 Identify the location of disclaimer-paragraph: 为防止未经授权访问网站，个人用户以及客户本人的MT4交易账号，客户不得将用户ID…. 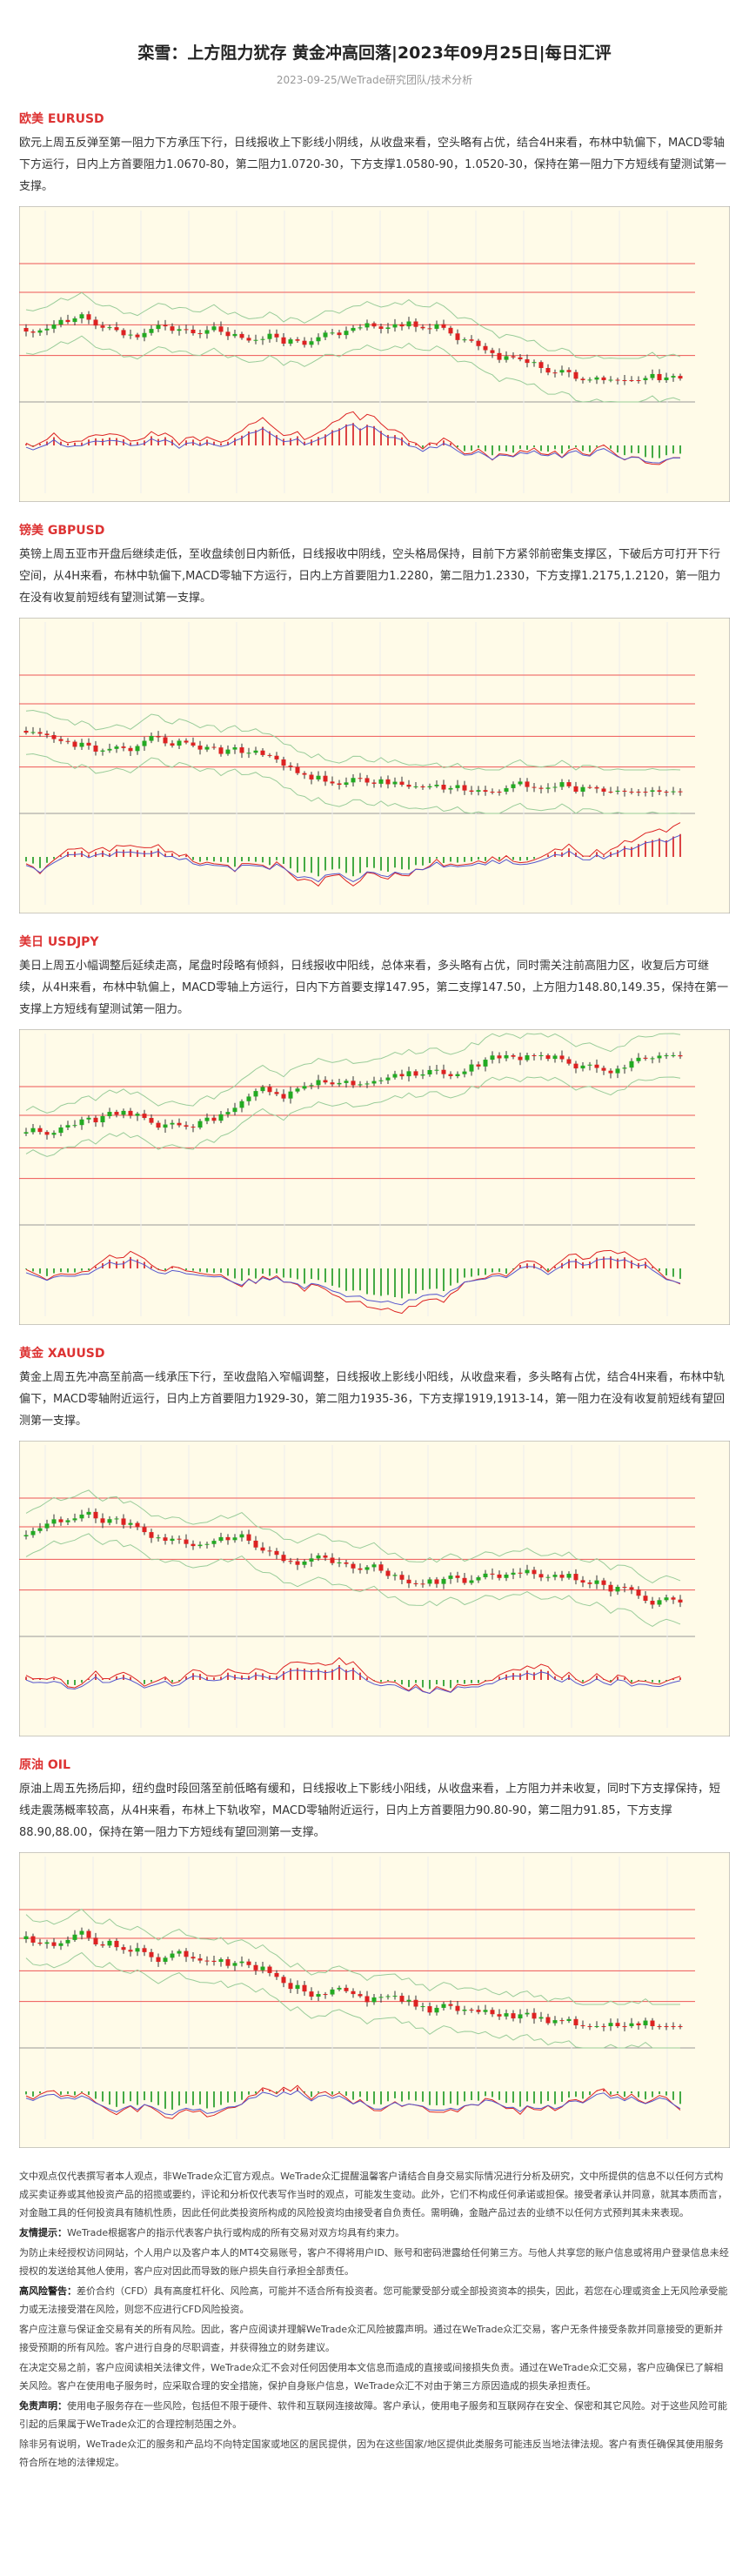
(374, 2262).